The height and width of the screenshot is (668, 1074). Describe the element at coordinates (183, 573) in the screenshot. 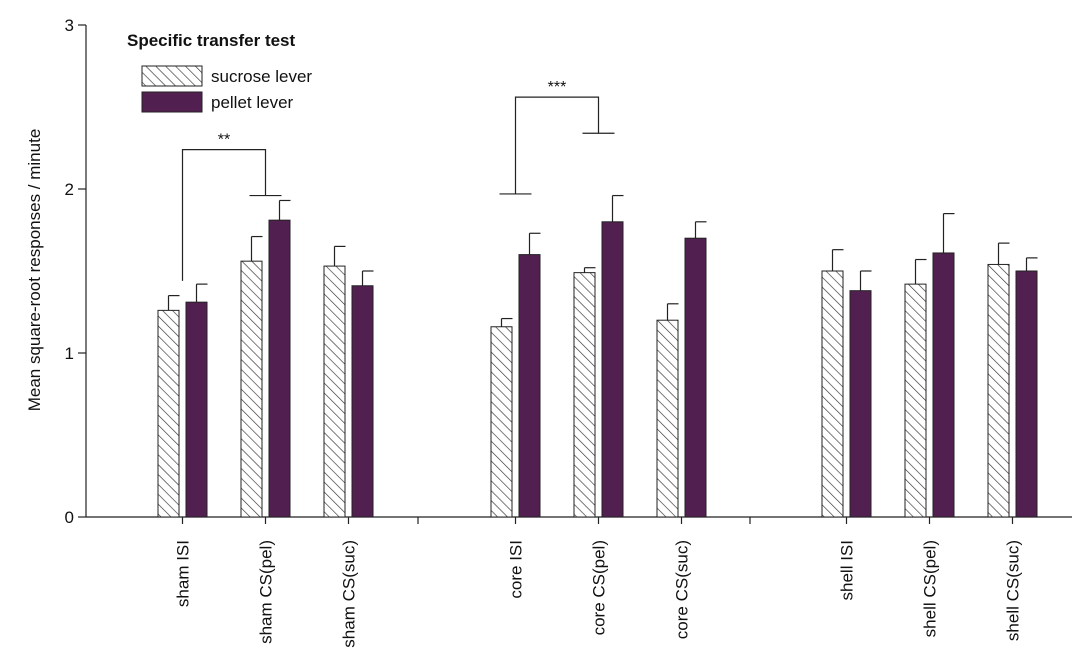

I see `x-category-label: sham ISI` at that location.